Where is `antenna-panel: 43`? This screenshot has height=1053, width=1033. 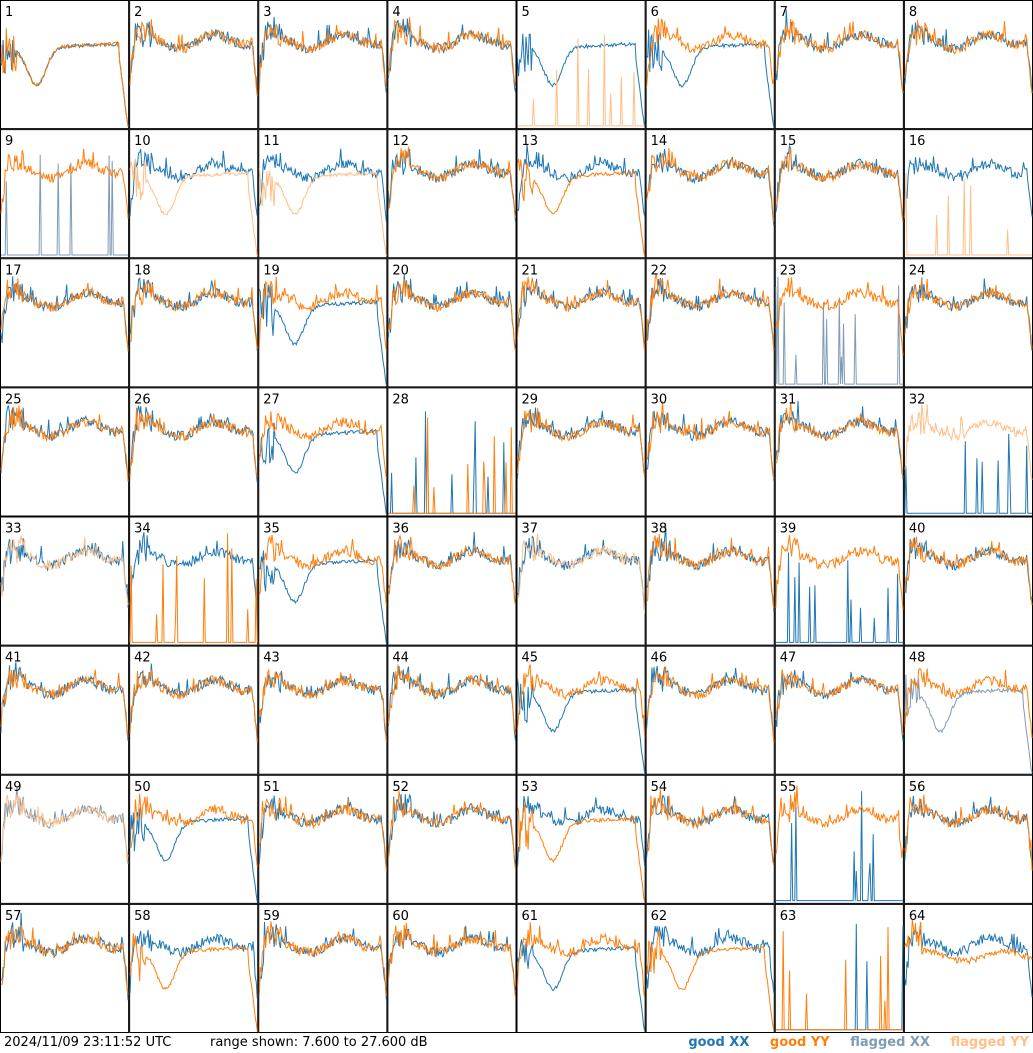
antenna-panel: 43 is located at coordinates (323, 710).